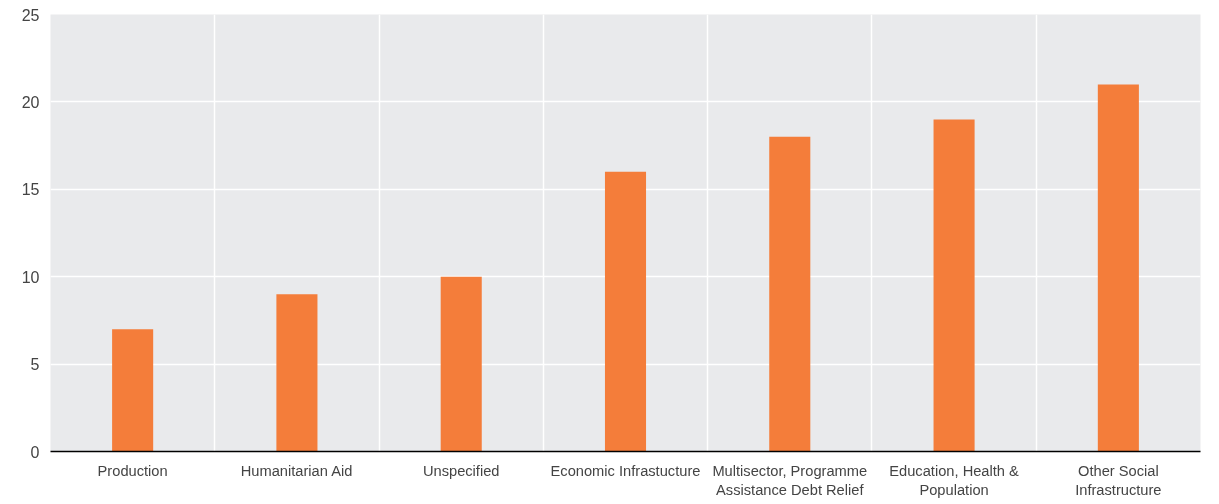  What do you see at coordinates (35, 365) in the screenshot?
I see `y-tick-label: 5` at bounding box center [35, 365].